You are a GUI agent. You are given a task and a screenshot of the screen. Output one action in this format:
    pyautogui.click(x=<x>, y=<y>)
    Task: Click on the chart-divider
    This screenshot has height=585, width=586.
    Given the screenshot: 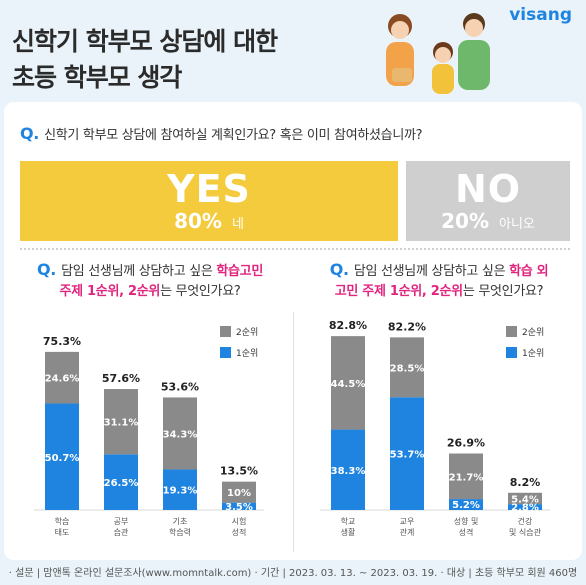 What is the action you would take?
    pyautogui.click(x=293, y=432)
    